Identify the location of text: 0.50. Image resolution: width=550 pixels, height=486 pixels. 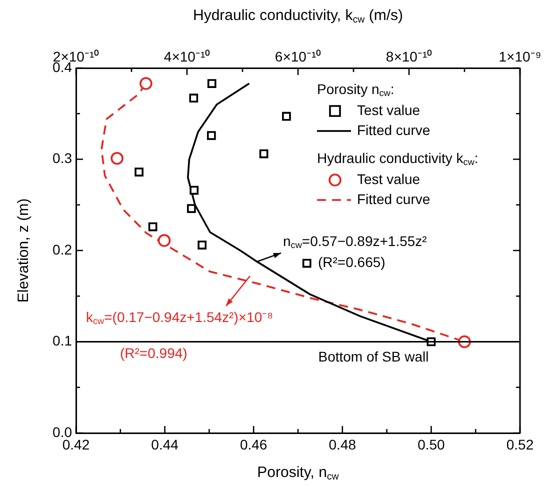
(431, 444).